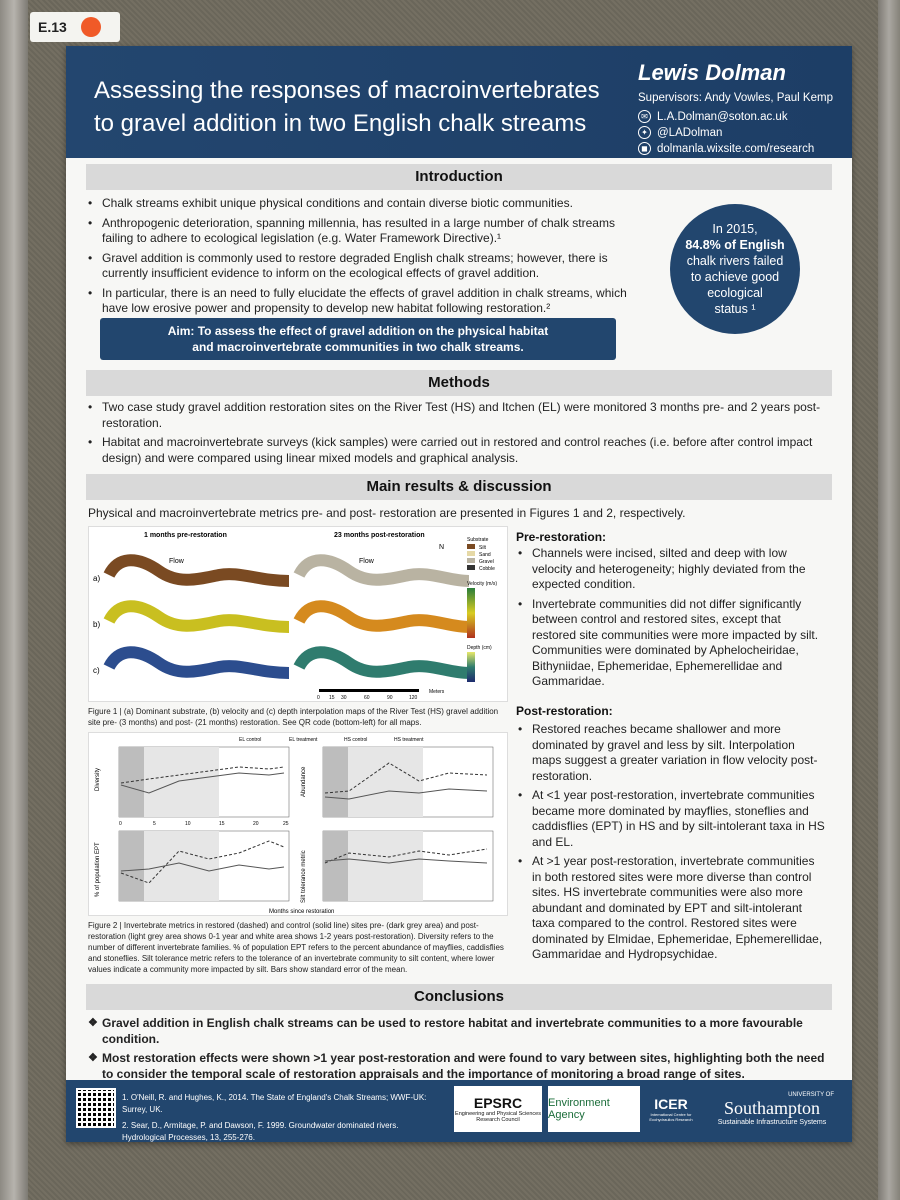  What do you see at coordinates (479, 648) in the screenshot?
I see `legend-depth-title: Depth (cm)` at bounding box center [479, 648].